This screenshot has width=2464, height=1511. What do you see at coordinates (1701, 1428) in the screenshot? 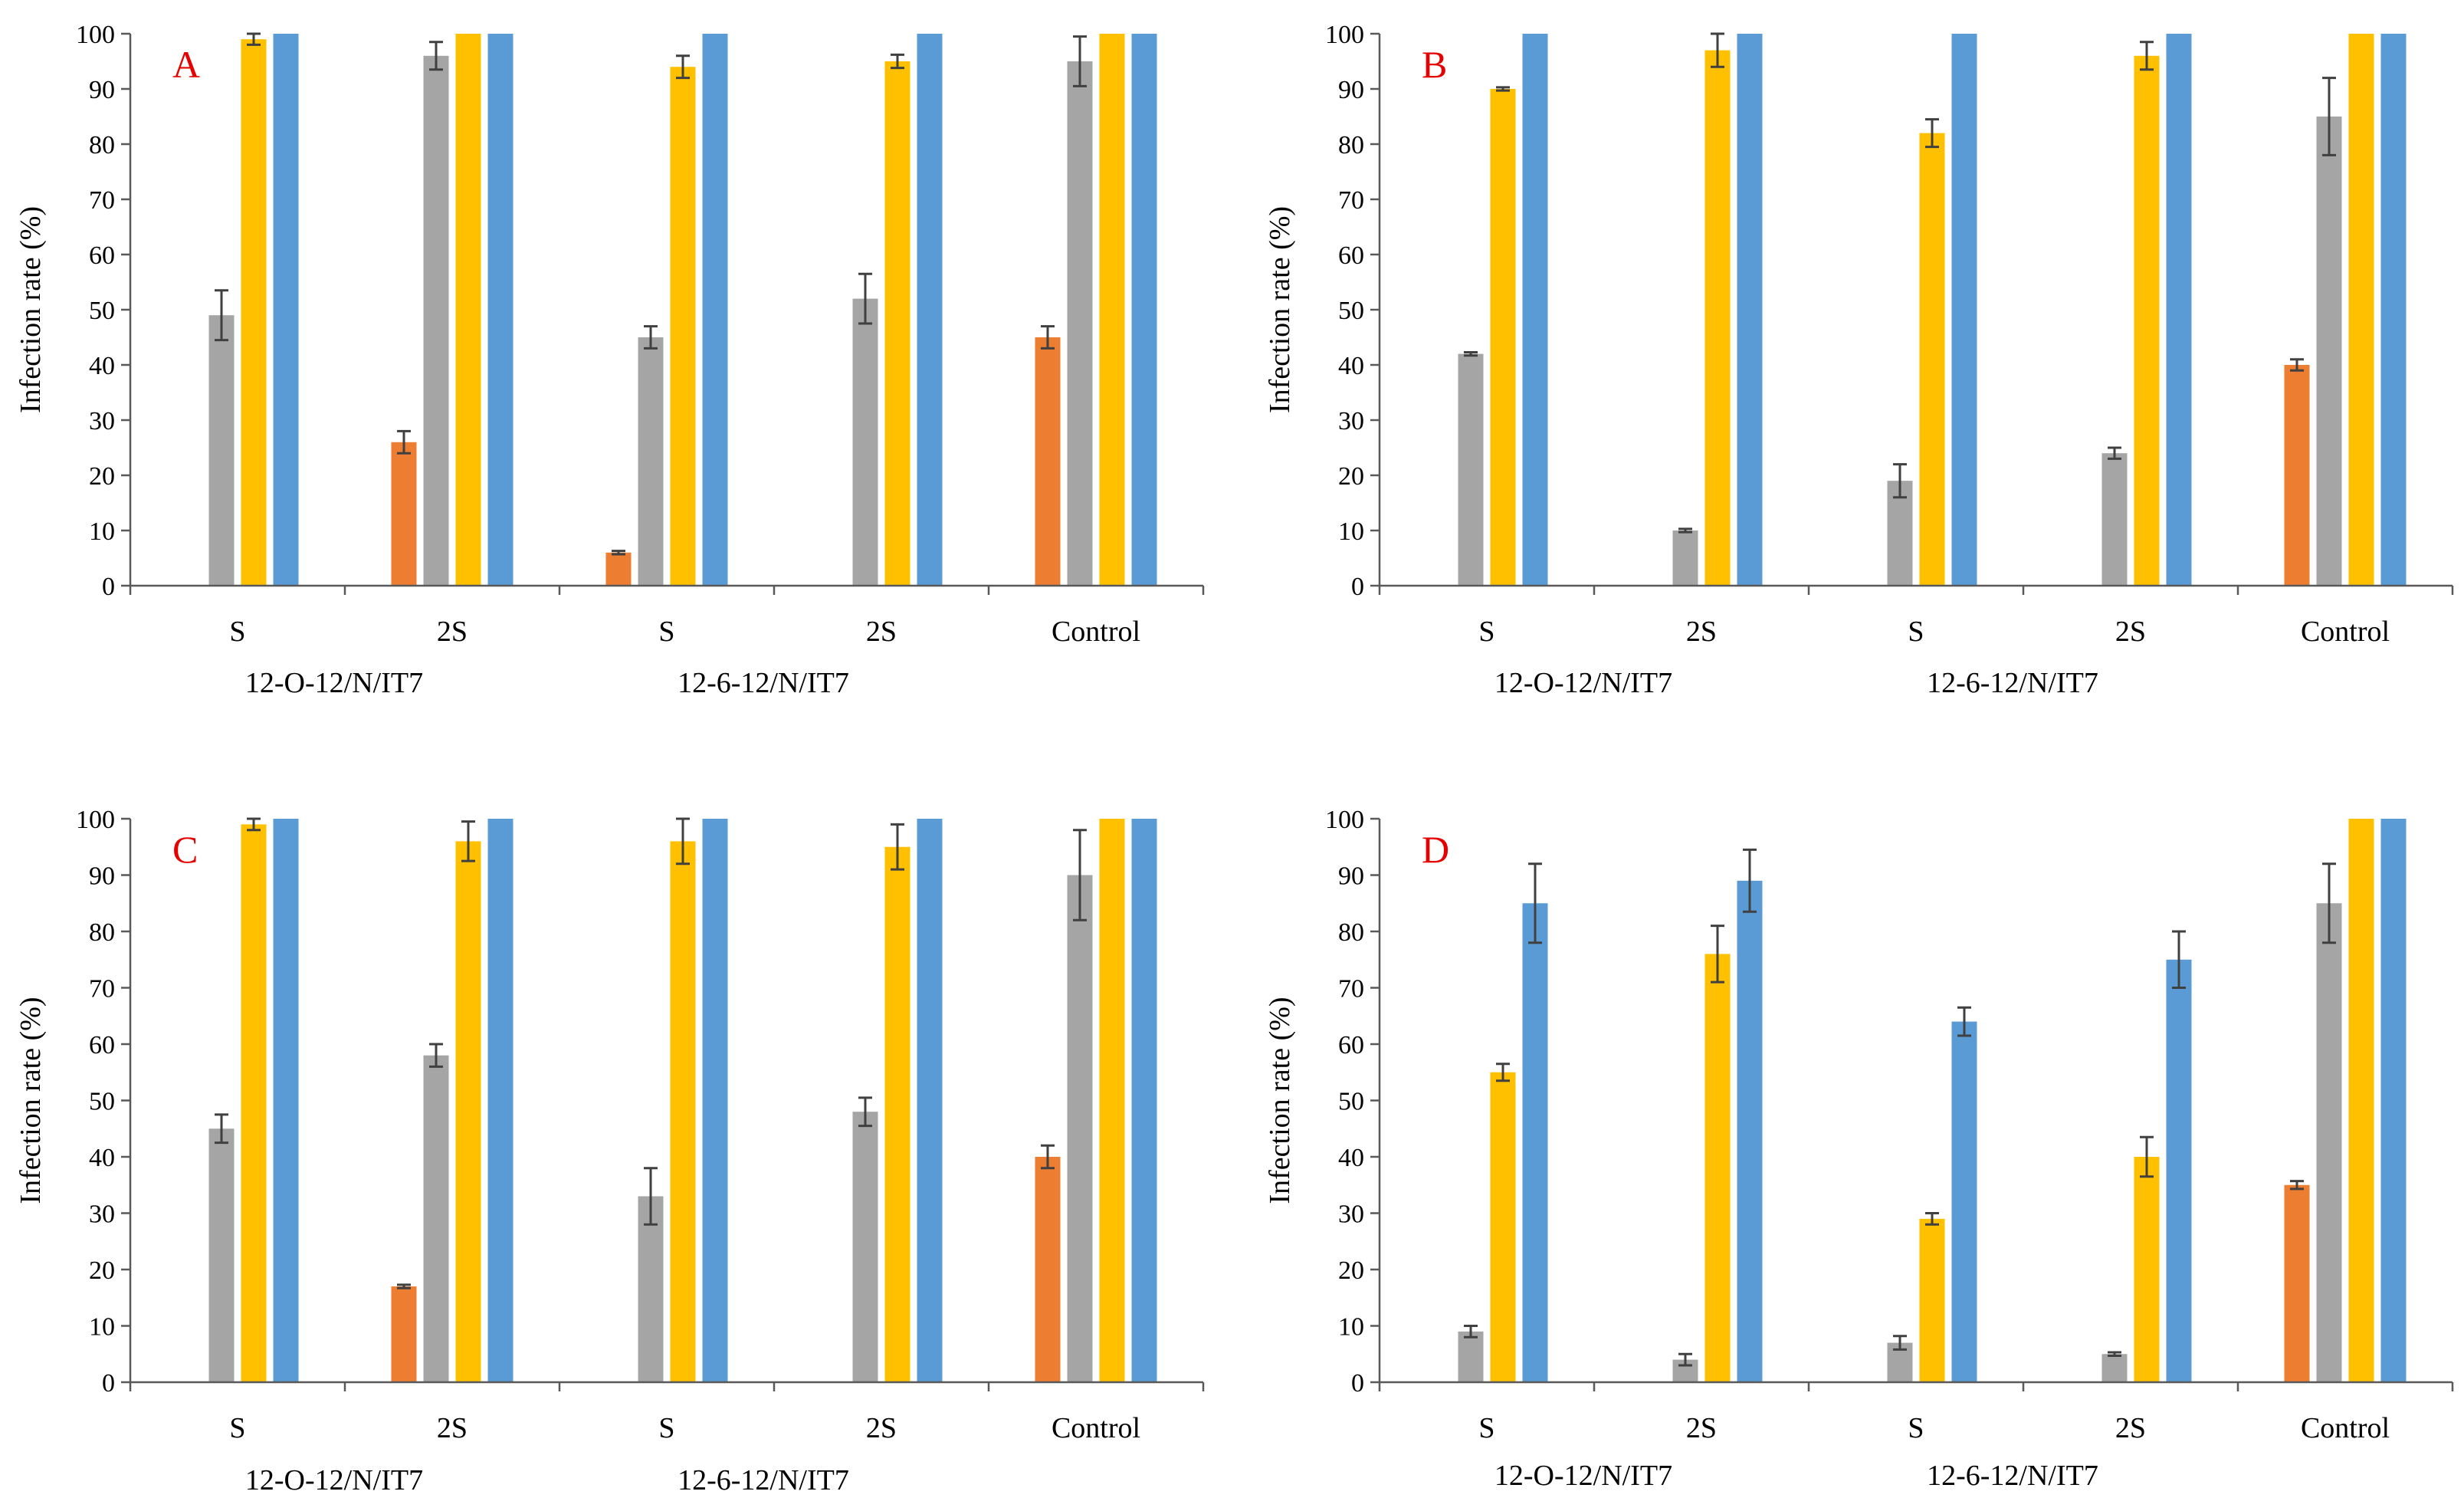
I see `panel-d-category-label: 2S` at bounding box center [1701, 1428].